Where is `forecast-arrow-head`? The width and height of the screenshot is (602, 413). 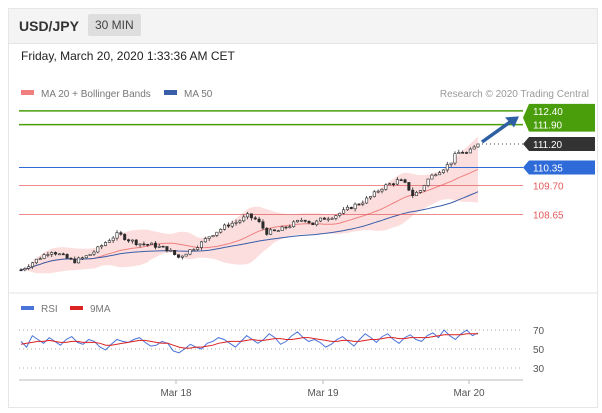 forecast-arrow-head is located at coordinates (512, 122).